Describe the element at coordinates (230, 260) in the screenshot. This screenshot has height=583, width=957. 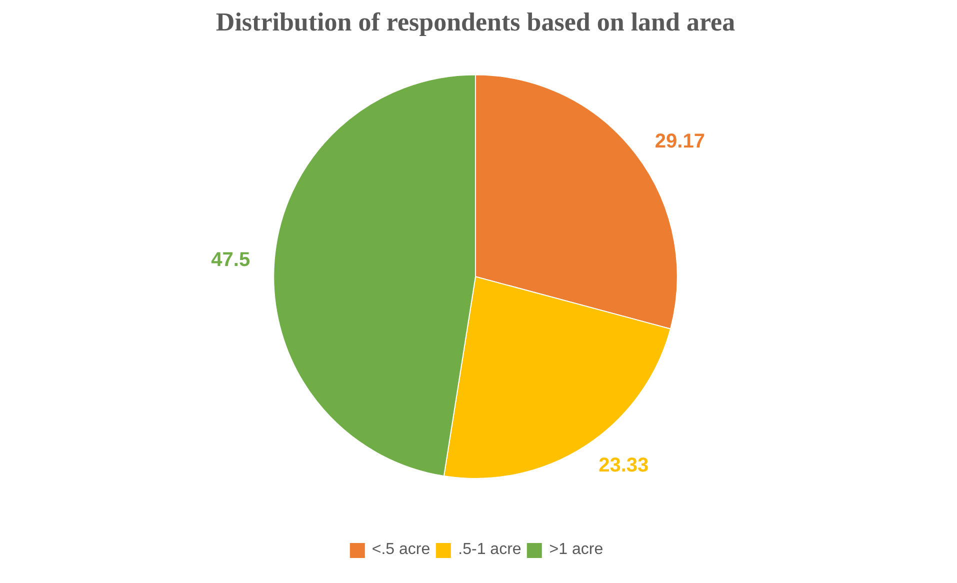
I see `data-label: 47.5` at that location.